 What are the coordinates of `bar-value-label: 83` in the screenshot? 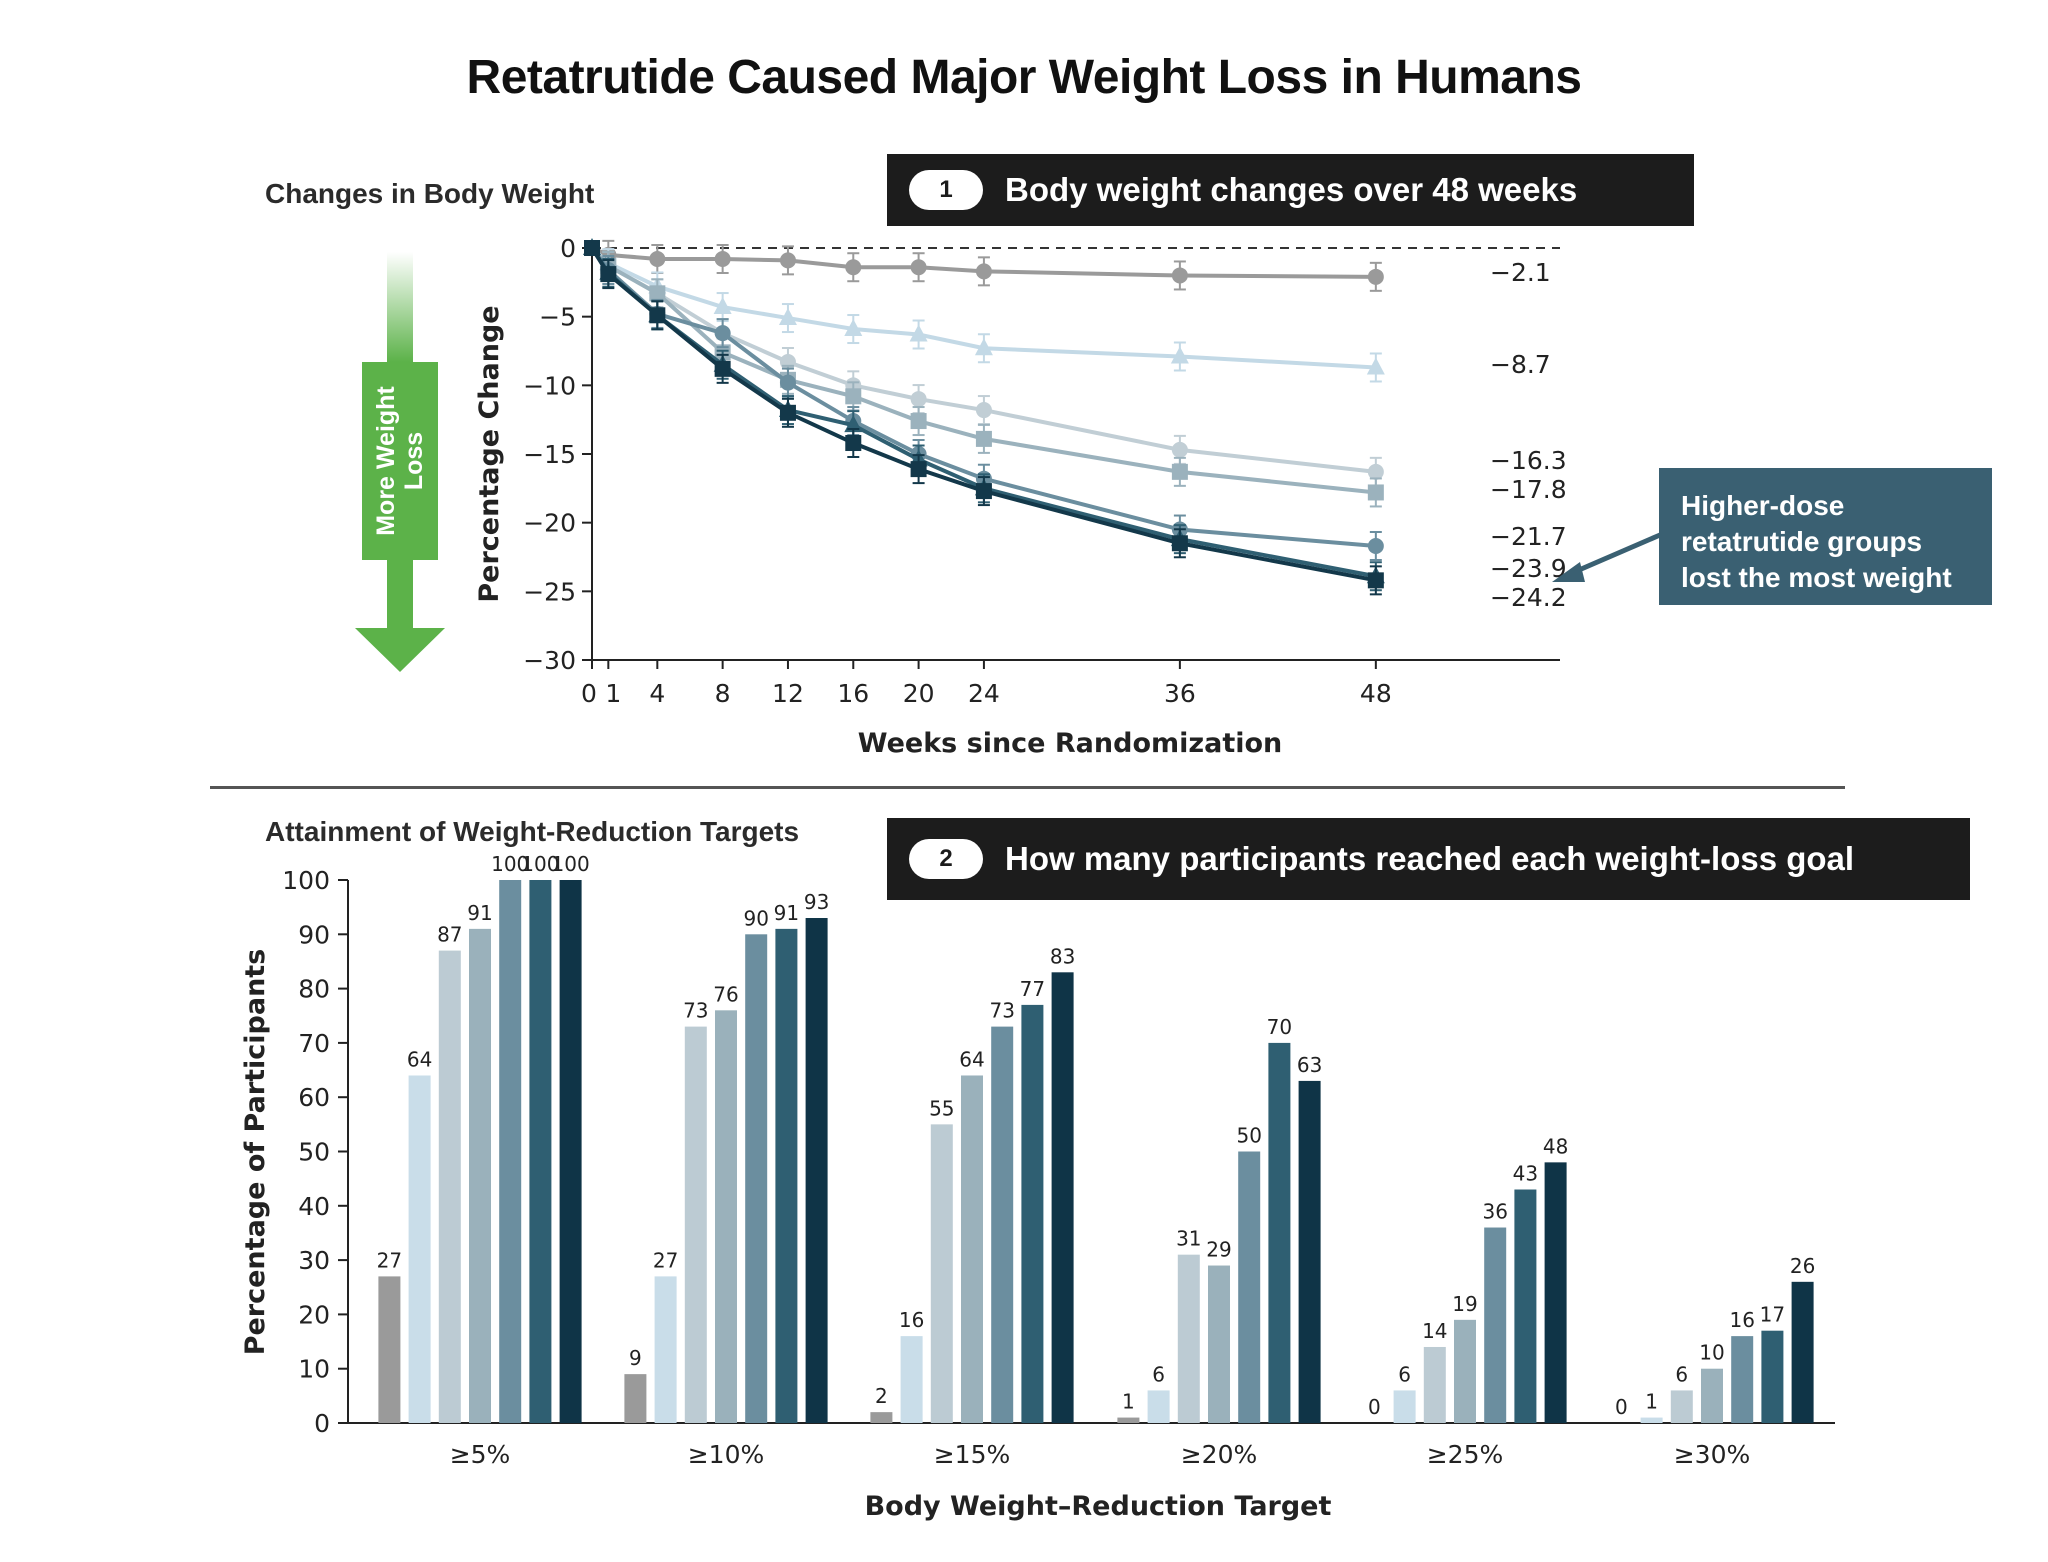 It's located at (1062, 956).